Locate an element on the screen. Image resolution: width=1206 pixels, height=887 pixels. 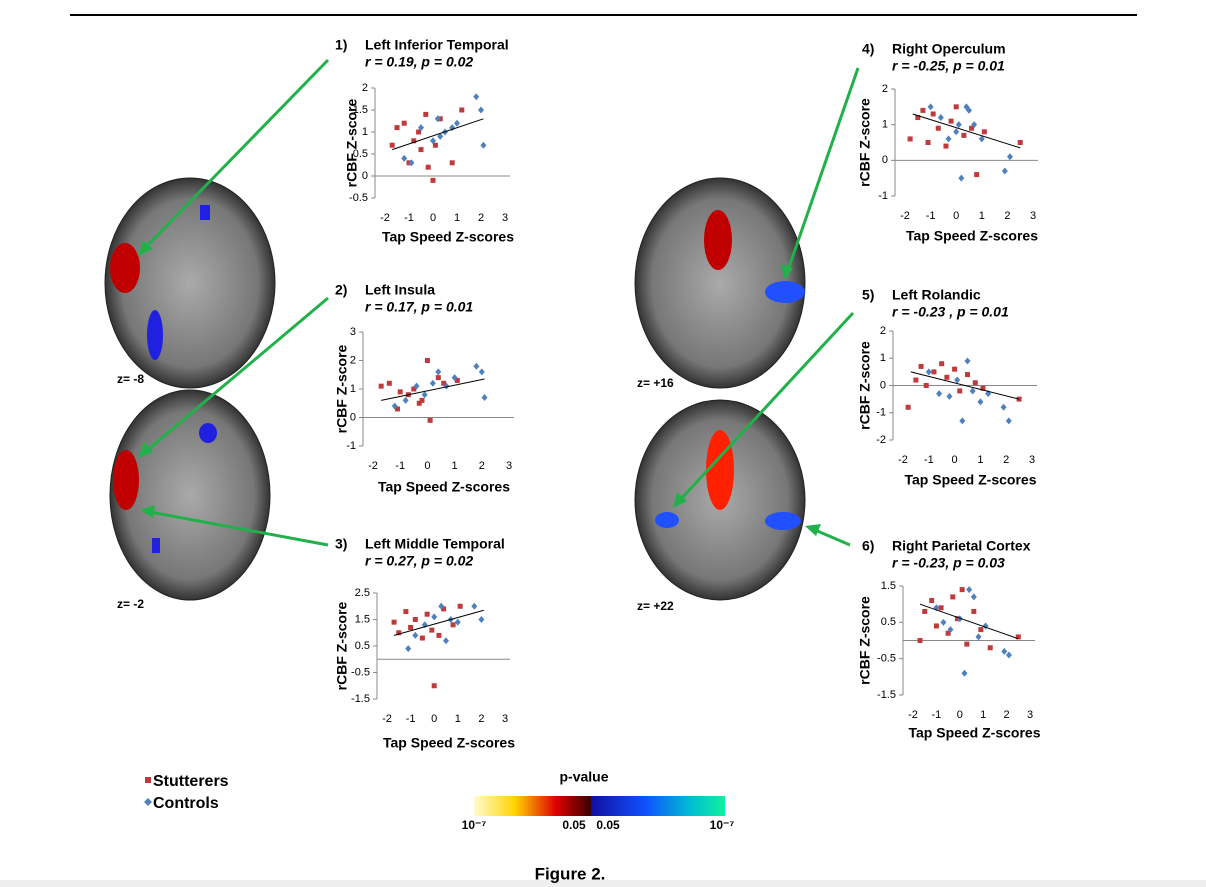
panel-number: 1) is located at coordinates (341, 45).